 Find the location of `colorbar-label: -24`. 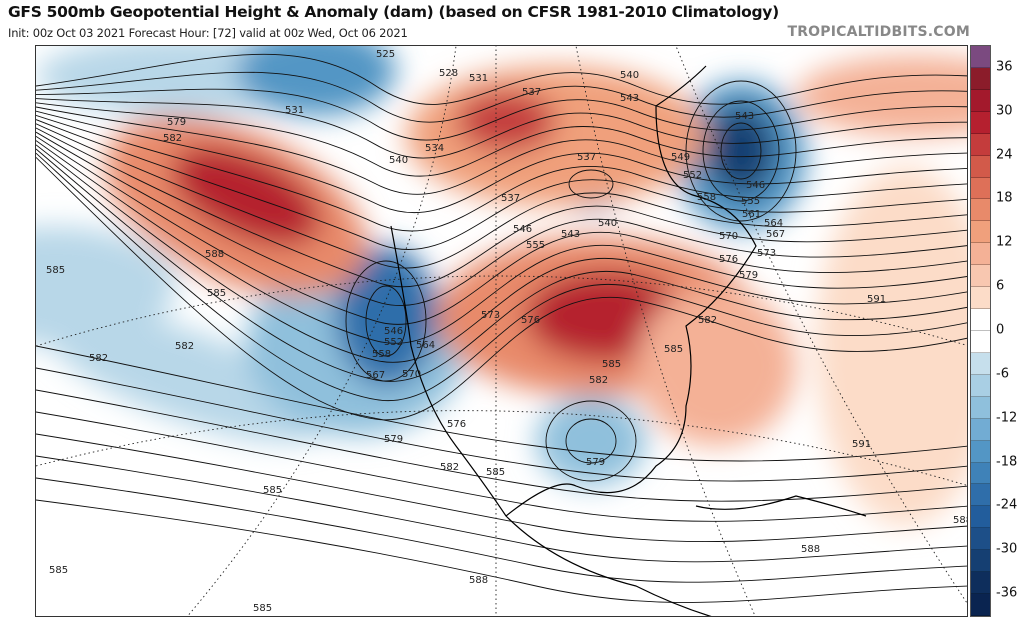

colorbar-label: -24 is located at coordinates (1007, 505).